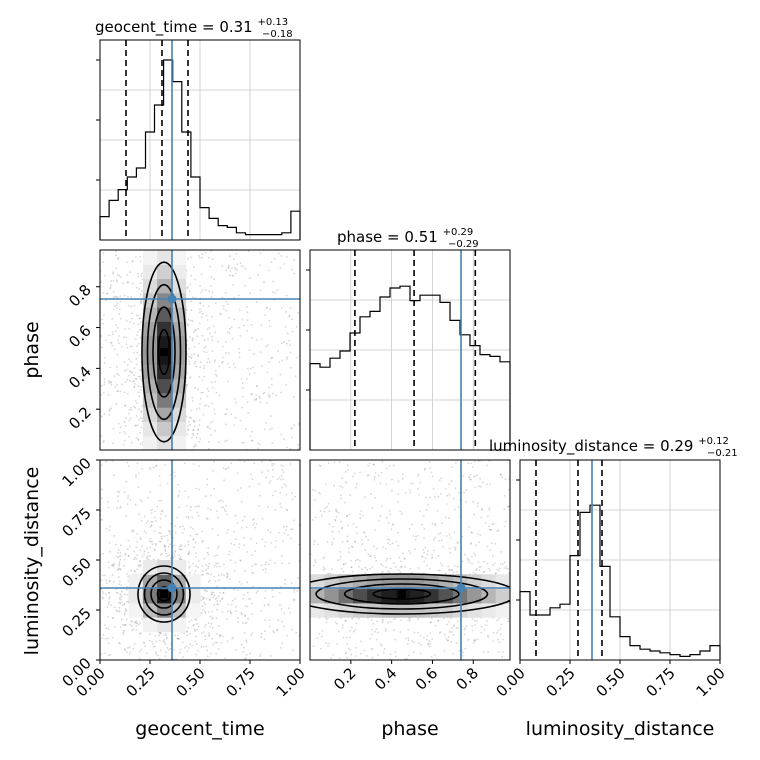 Image resolution: width=760 pixels, height=760 pixels. Describe the element at coordinates (76, 522) in the screenshot. I see `tick-label-y: 0.75` at that location.